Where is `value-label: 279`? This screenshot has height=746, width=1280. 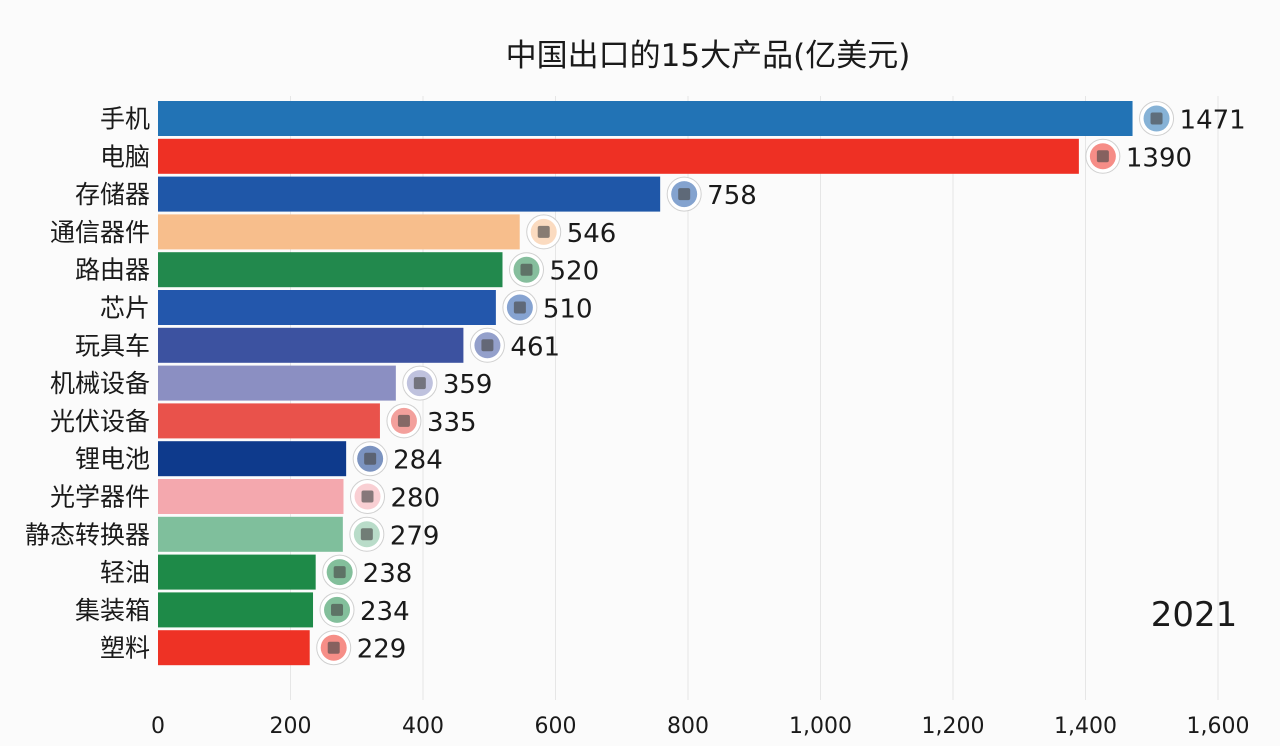 value-label: 279 is located at coordinates (415, 536).